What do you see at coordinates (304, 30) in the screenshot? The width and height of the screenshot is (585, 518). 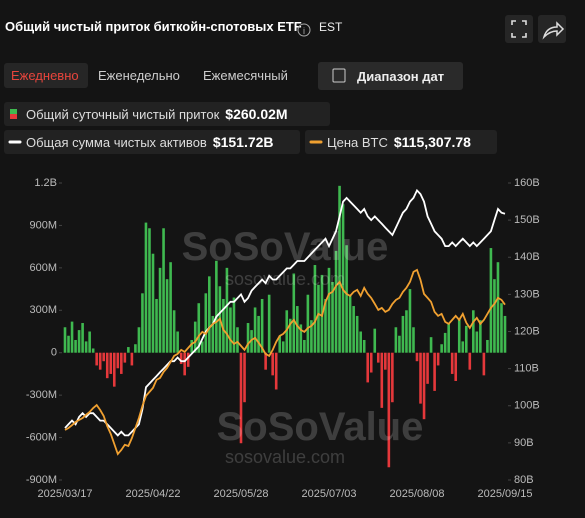 I see `info-icon` at bounding box center [304, 30].